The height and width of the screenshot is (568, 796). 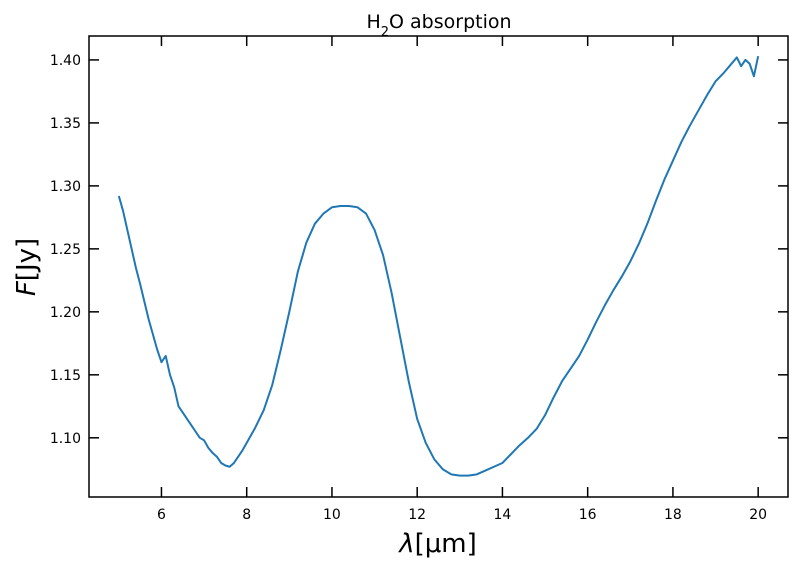 What do you see at coordinates (438, 25) in the screenshot?
I see `chart-title: H2O absorption` at bounding box center [438, 25].